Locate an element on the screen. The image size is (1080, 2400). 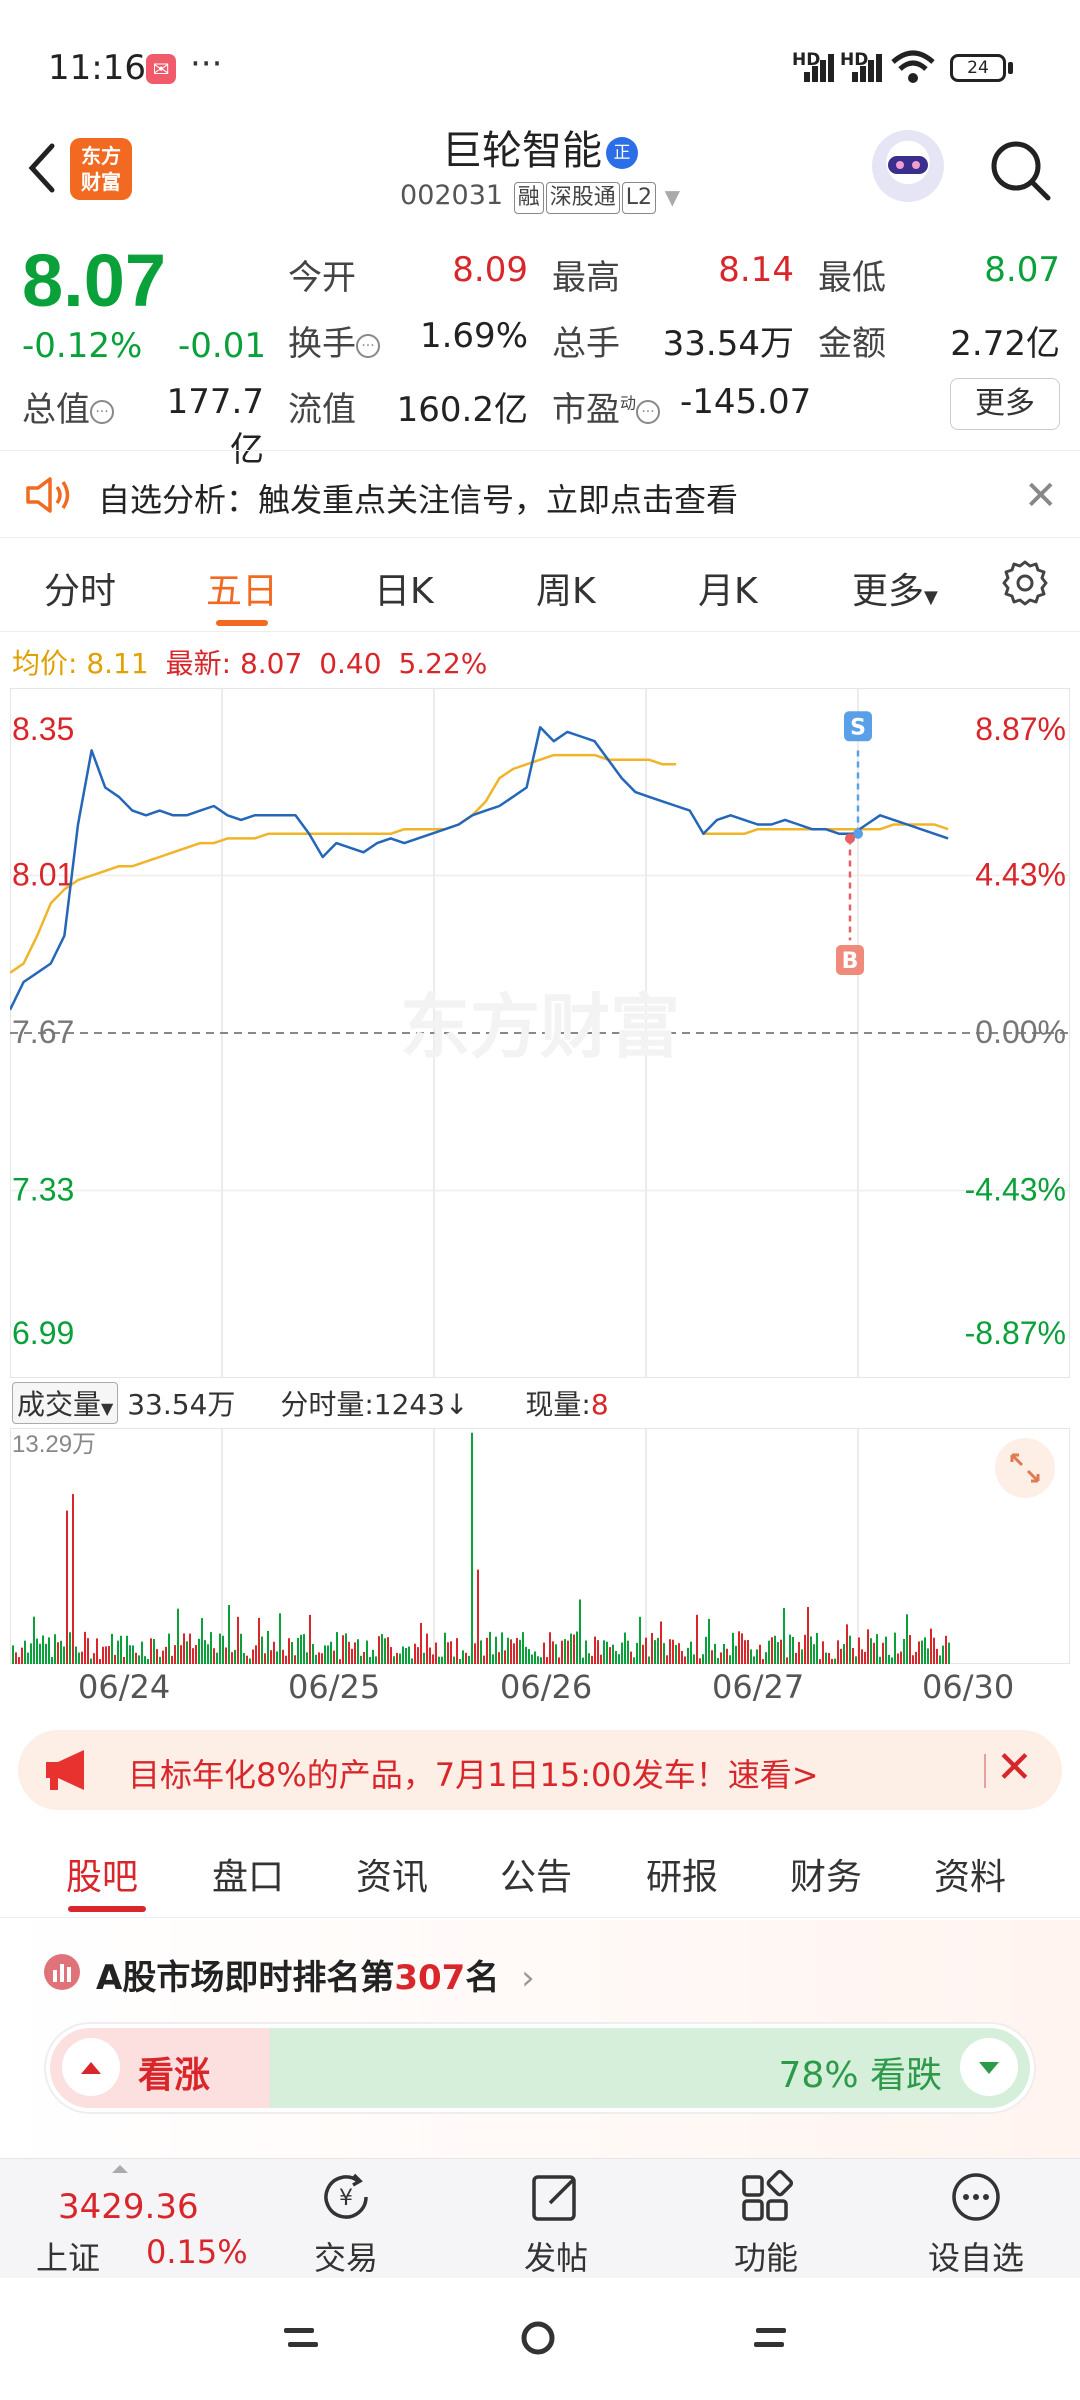
active-tab-indicator is located at coordinates (107, 1909).